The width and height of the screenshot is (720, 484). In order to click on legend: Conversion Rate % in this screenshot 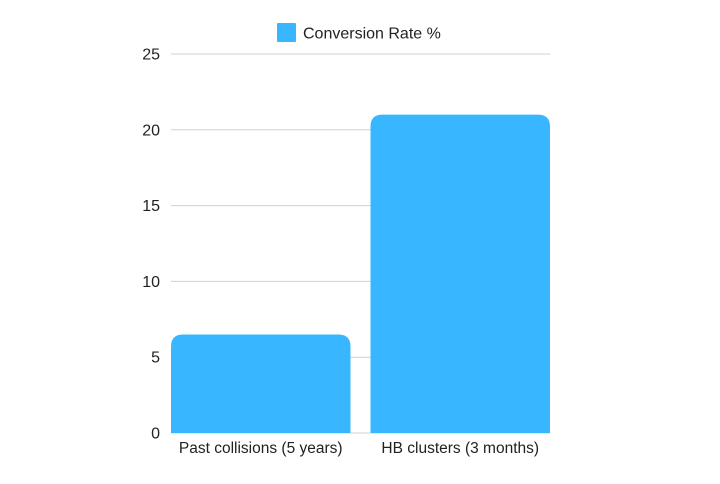, I will do `click(359, 33)`.